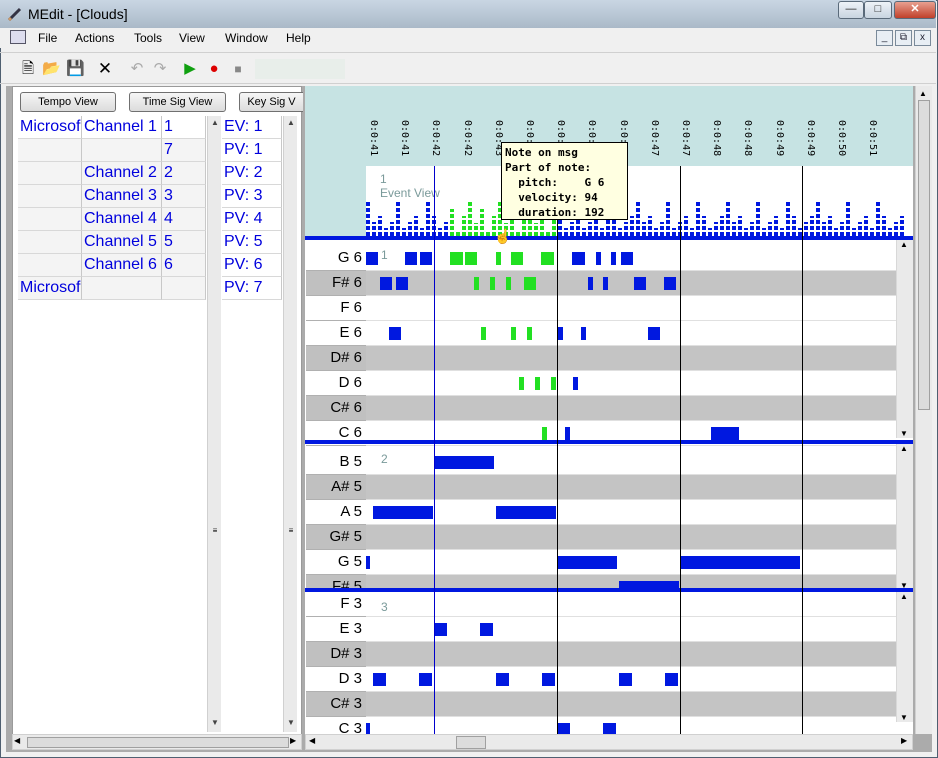 This screenshot has width=938, height=758. I want to click on undo-icon: ↶, so click(137, 68).